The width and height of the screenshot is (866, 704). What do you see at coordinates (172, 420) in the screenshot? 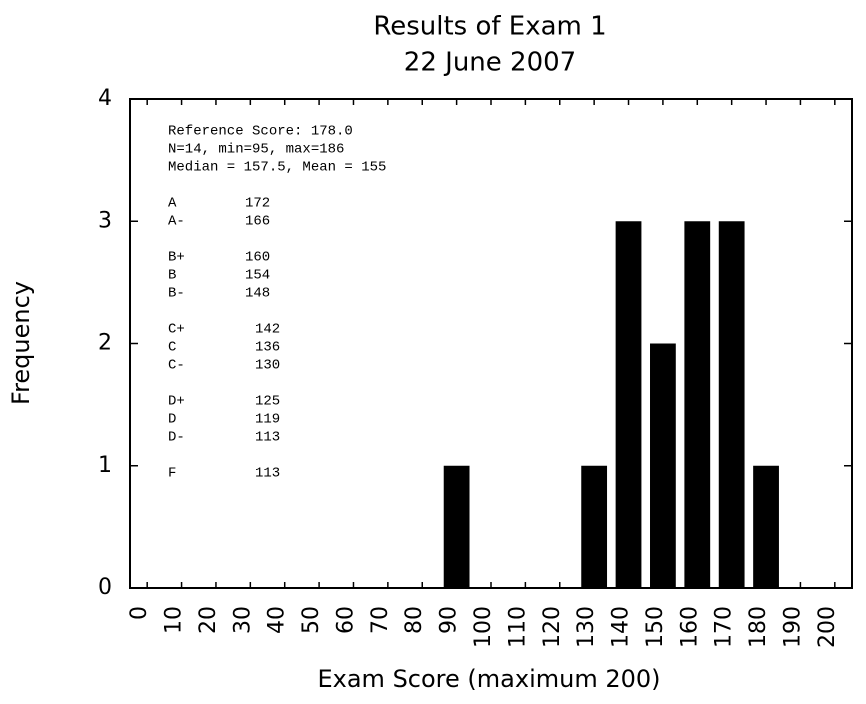
I see `grade-letter: D` at bounding box center [172, 420].